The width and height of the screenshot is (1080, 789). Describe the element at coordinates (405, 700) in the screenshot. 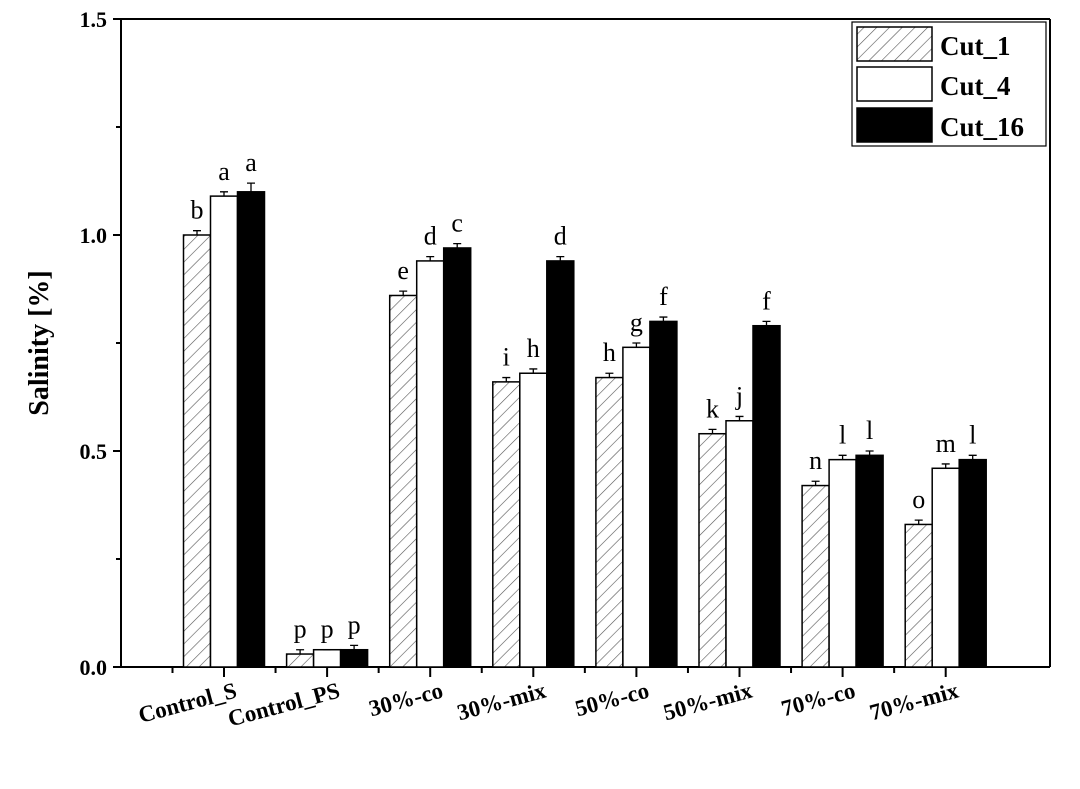

I see `x-tick-label: 30%-co` at that location.